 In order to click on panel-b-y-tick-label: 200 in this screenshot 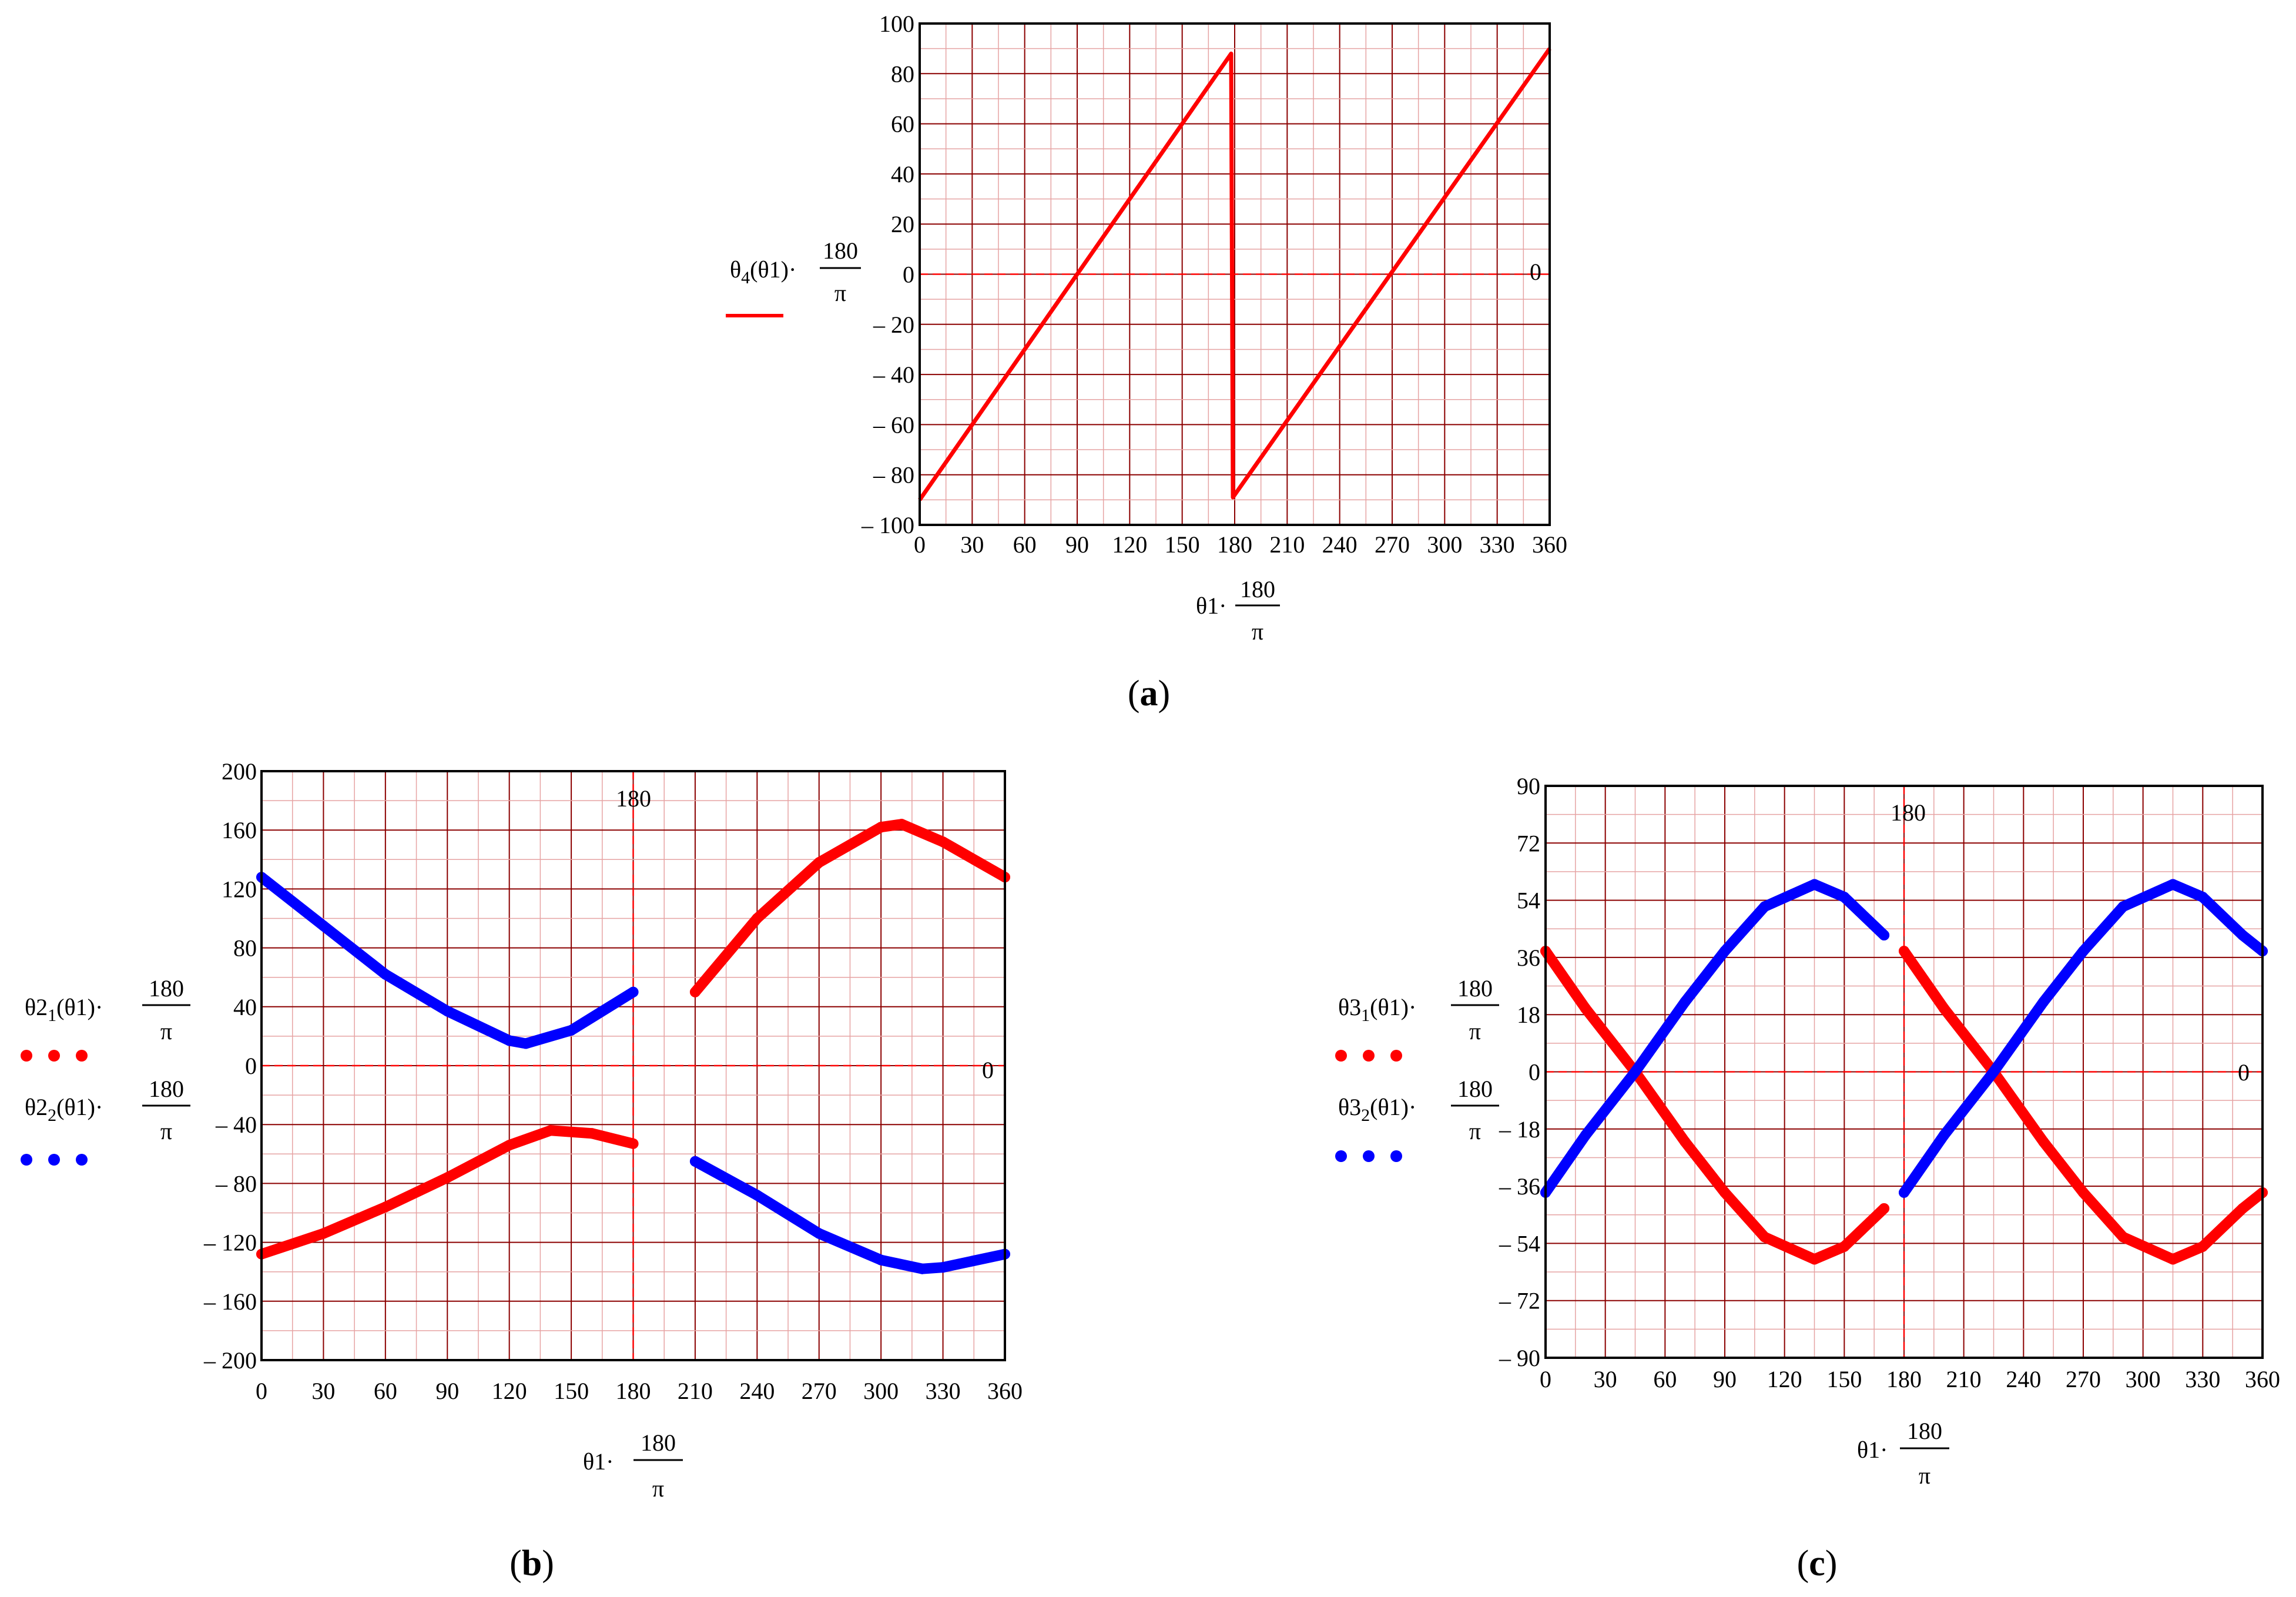, I will do `click(239, 771)`.